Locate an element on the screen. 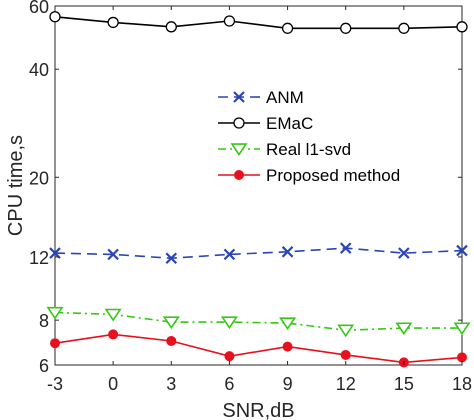 This screenshot has height=420, width=474. x-tick-label: 18 is located at coordinates (462, 384).